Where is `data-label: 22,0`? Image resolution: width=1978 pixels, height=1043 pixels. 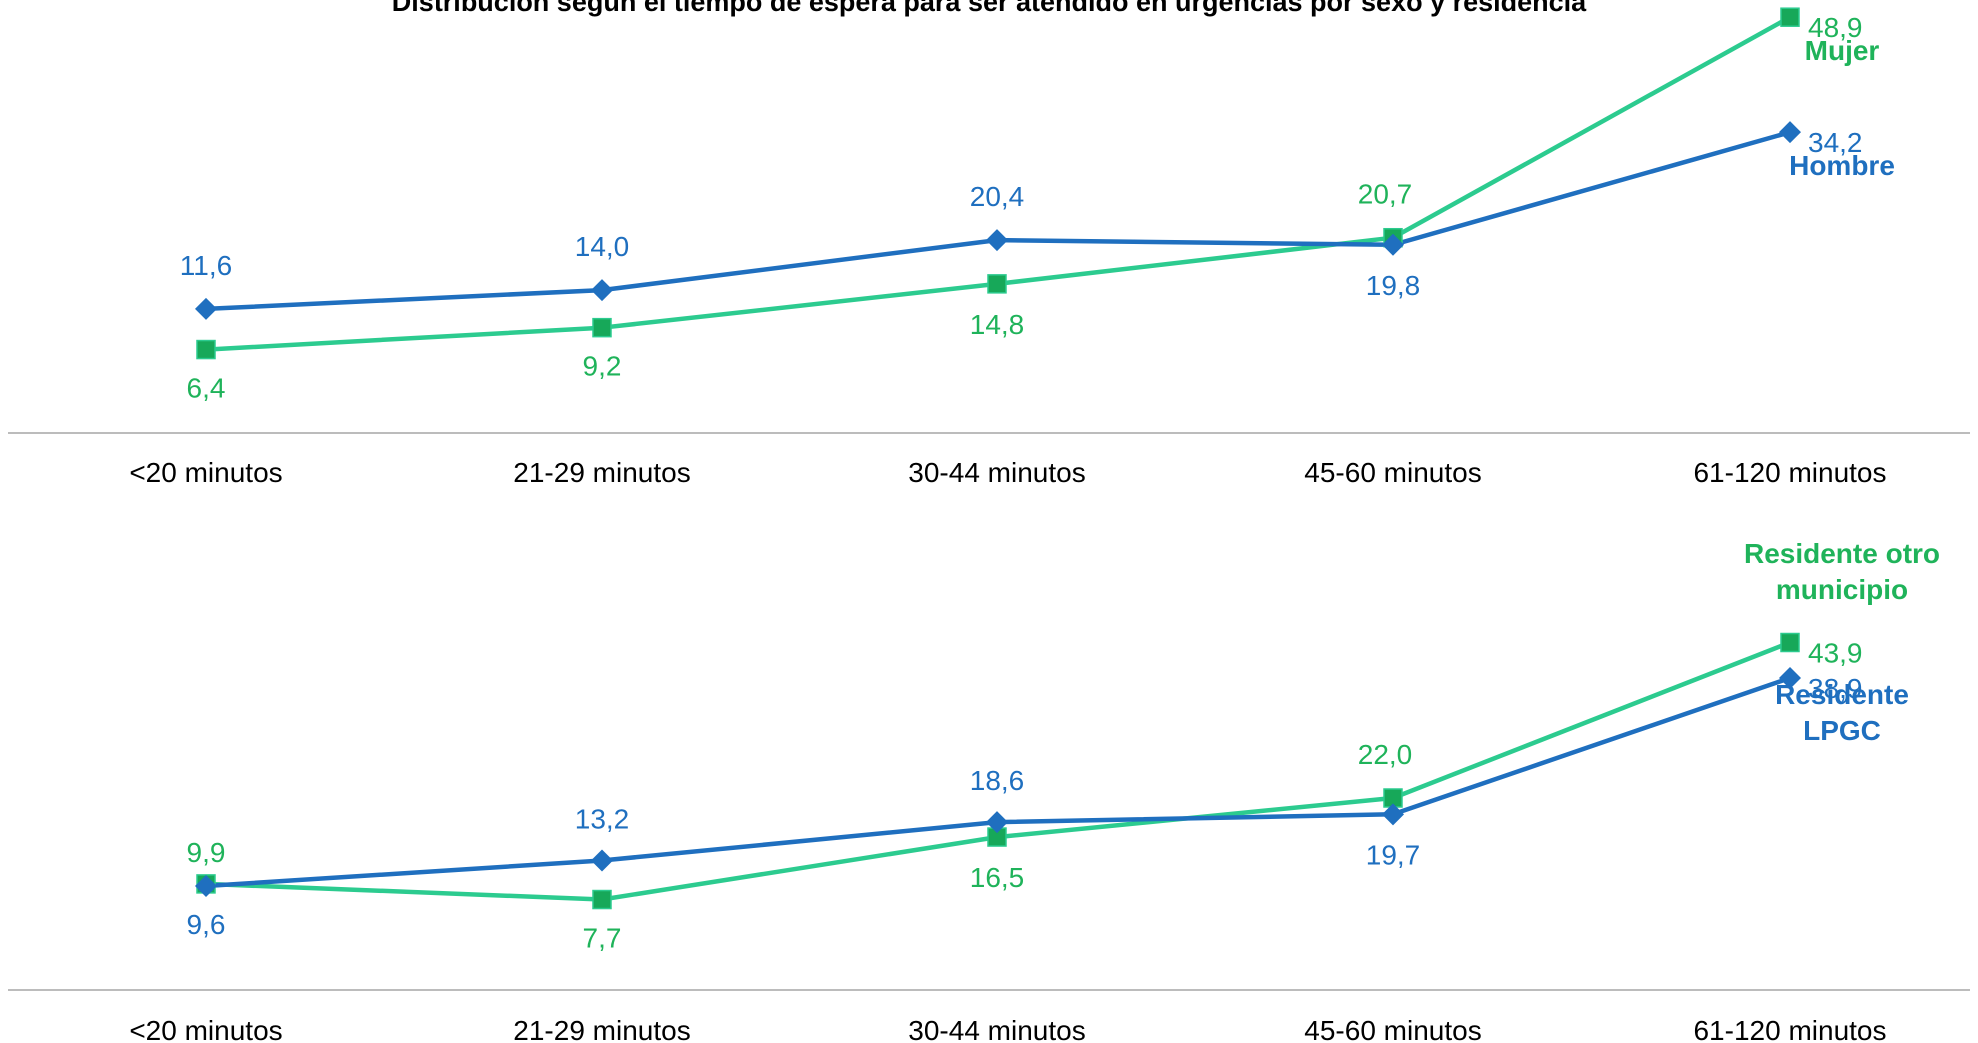
data-label: 22,0 is located at coordinates (1385, 754).